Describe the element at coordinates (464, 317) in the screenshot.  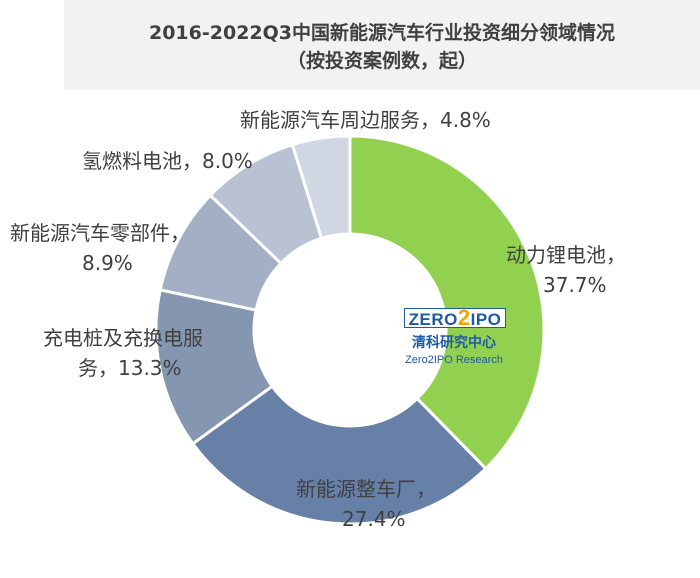
I see `logo-digit: 2` at that location.